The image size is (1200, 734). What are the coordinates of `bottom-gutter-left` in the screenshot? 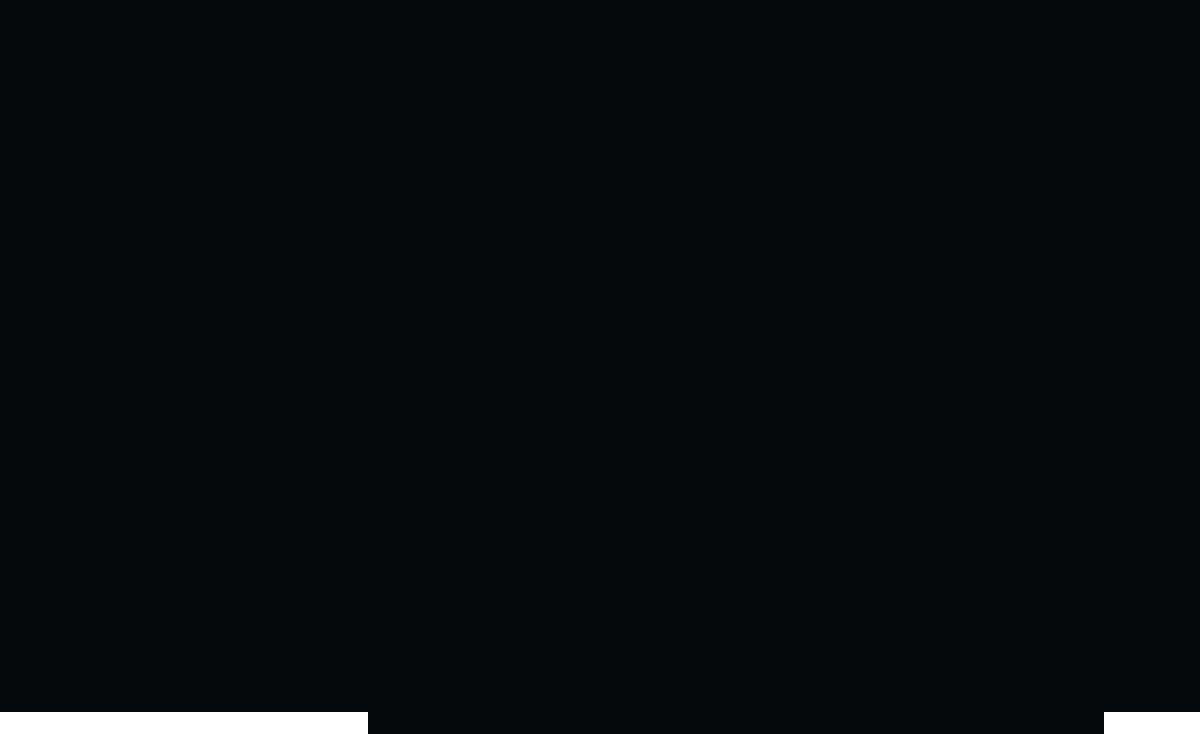 It's located at (184, 723).